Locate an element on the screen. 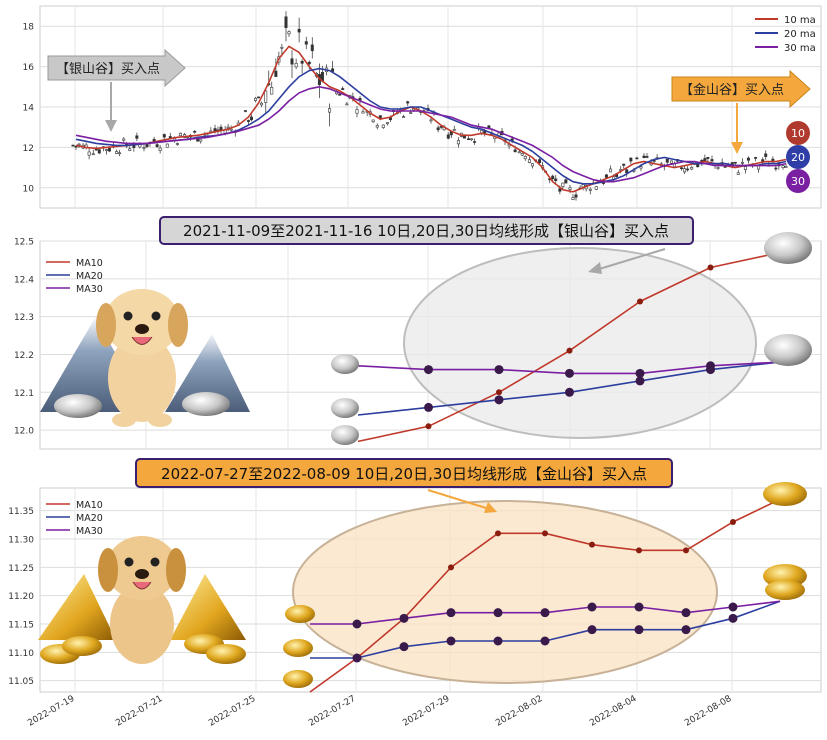 Image resolution: width=827 pixels, height=740 pixels. silver-decoration is located at coordinates (145, 358).